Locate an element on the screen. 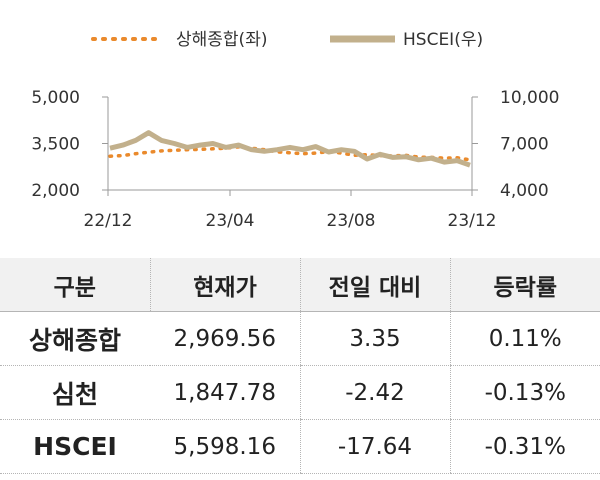 Image resolution: width=600 pixels, height=480 pixels. row-name: HSCEI is located at coordinates (75, 446).